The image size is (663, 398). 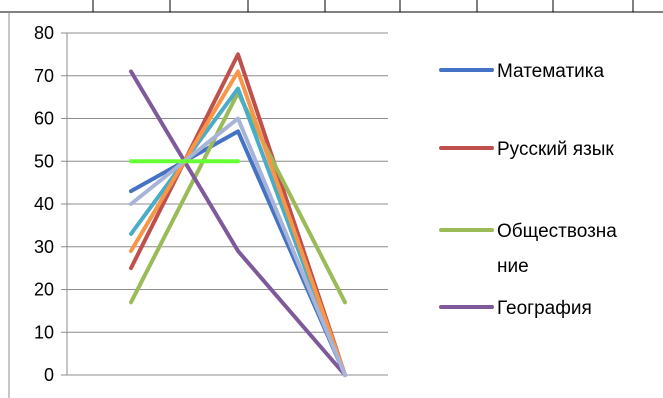 What do you see at coordinates (44, 119) in the screenshot?
I see `y-tick-label: 60` at bounding box center [44, 119].